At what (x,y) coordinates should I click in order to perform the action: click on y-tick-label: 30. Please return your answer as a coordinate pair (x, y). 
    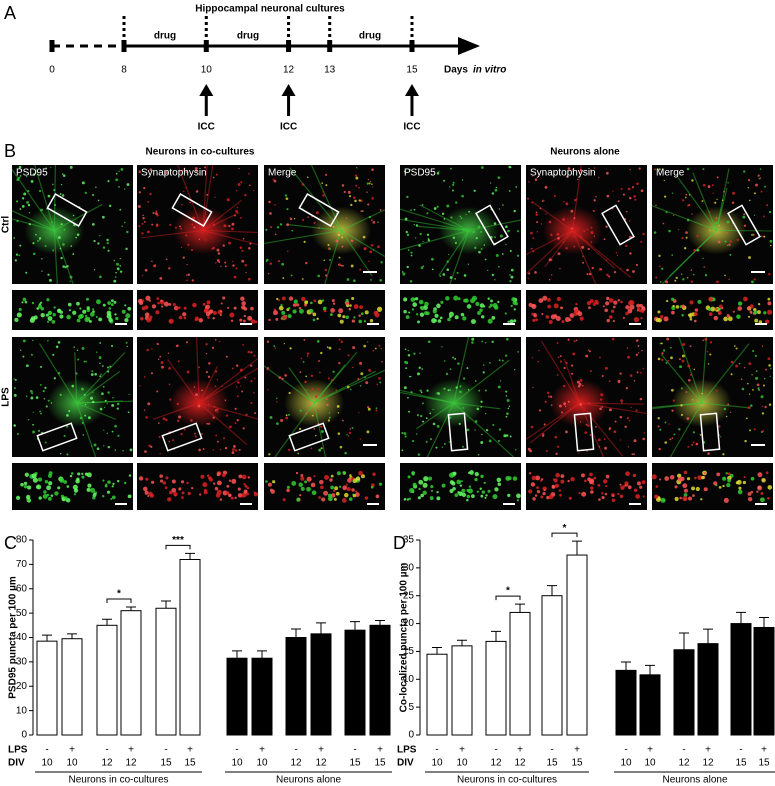
    Looking at the image, I should click on (22, 662).